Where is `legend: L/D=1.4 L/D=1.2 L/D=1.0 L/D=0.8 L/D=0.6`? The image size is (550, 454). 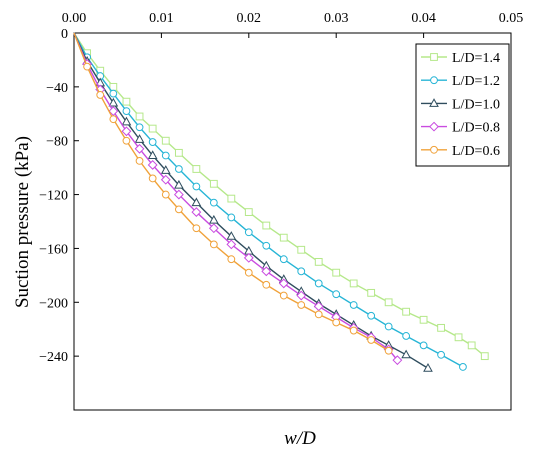
legend: L/D=1.4 L/D=1.2 L/D=1.0 L/D=0.8 L/D=0.6 is located at coordinates (462, 105).